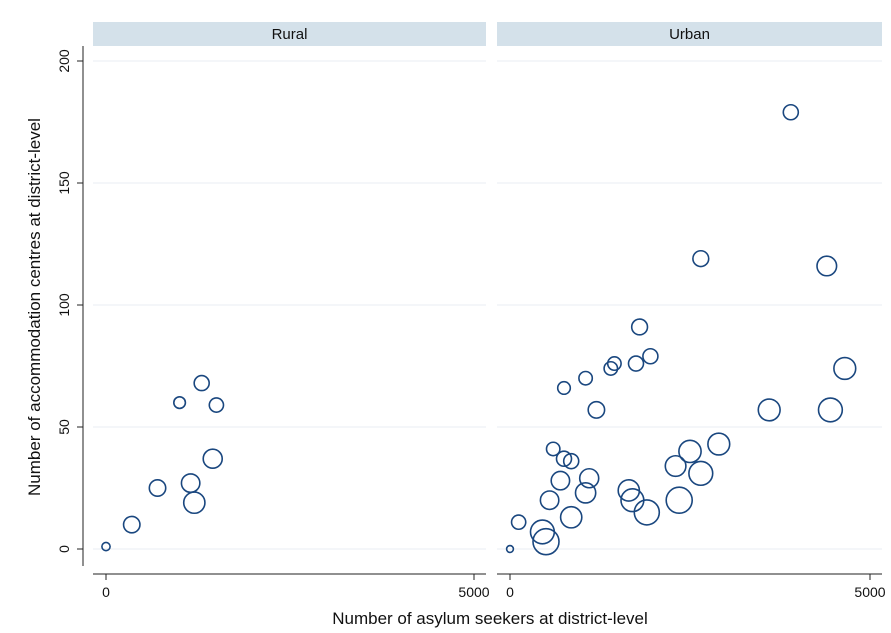  I want to click on y-tick-label-50: 50, so click(64, 427).